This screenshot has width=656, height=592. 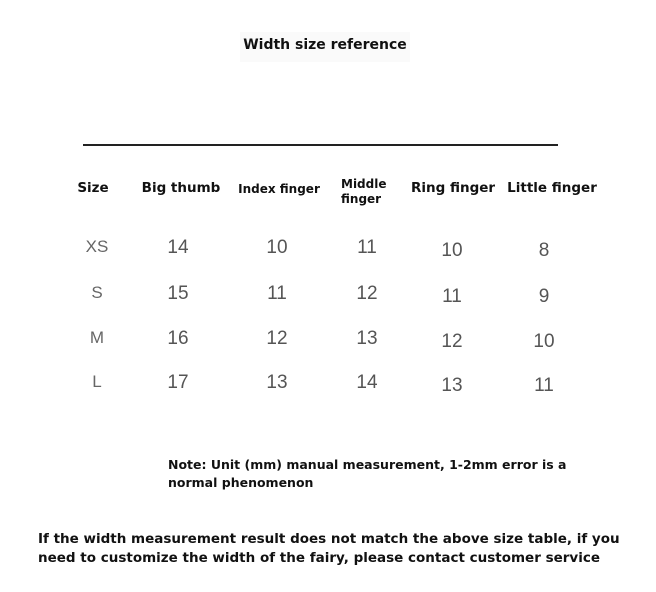 What do you see at coordinates (552, 188) in the screenshot?
I see `column-header: Little finger` at bounding box center [552, 188].